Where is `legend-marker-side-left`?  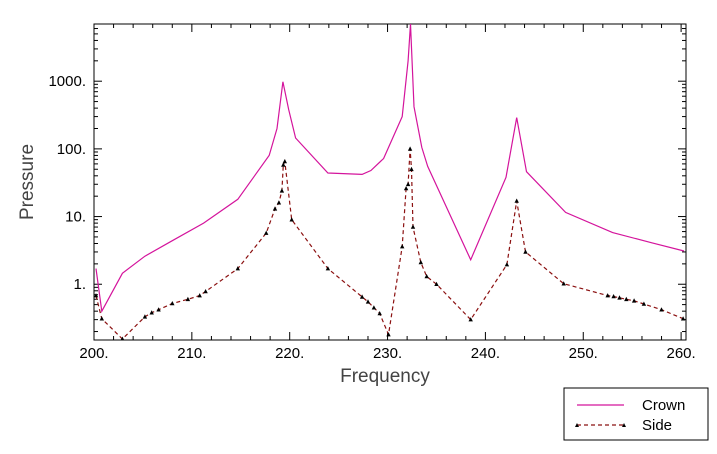
legend-marker-side-left is located at coordinates (577, 425).